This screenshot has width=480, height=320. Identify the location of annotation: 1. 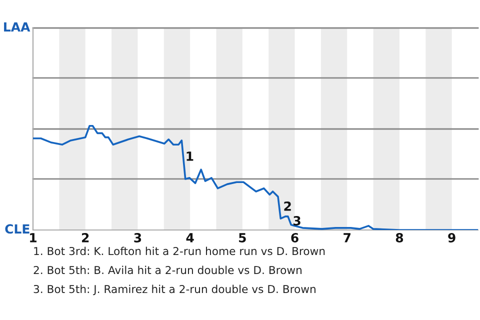
(190, 156).